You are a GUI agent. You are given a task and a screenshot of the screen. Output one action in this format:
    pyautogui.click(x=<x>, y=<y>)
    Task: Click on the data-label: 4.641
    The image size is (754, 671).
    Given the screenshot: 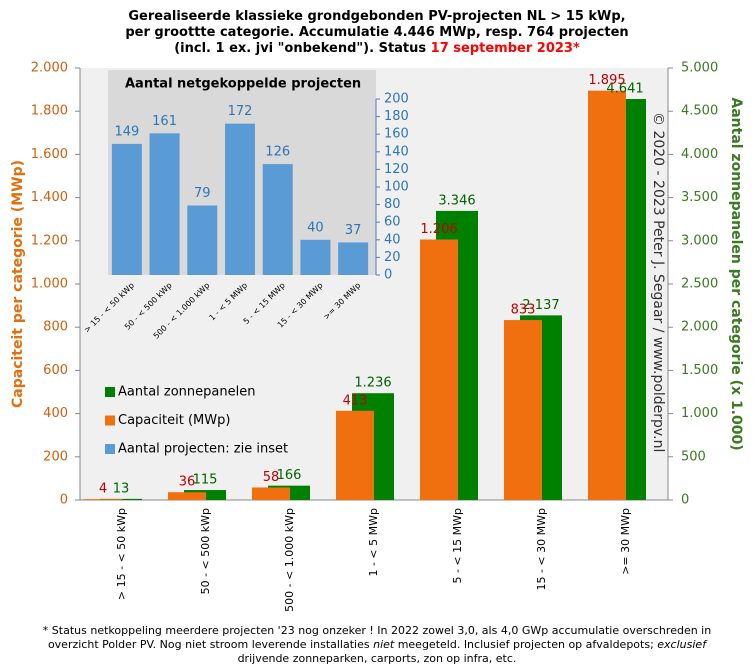 What is the action you would take?
    pyautogui.click(x=624, y=89)
    